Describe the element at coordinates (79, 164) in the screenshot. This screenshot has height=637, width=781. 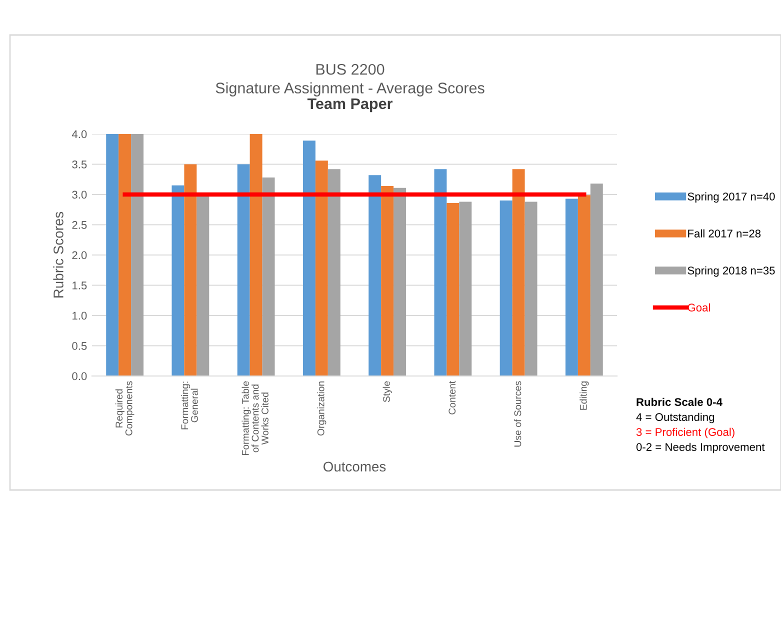
I see `y-tick-label: 3.5` at that location.